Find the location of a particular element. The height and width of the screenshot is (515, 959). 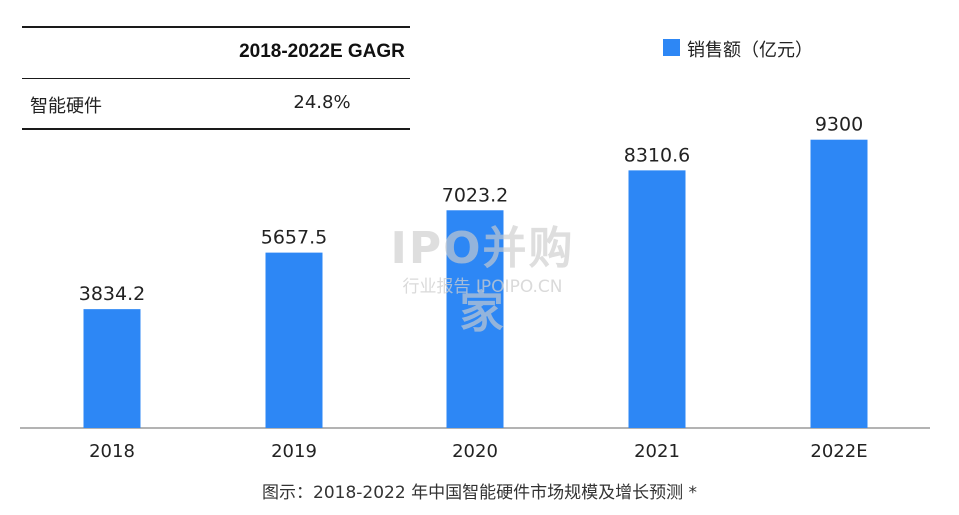

data-label-2019: 5657.5 is located at coordinates (294, 238).